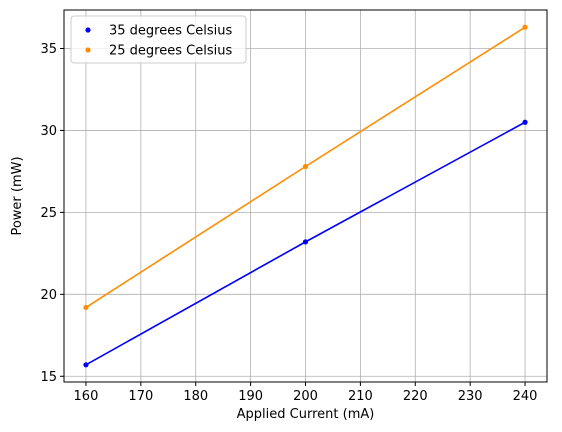  Describe the element at coordinates (360, 396) in the screenshot. I see `x-tick-label: 210` at that location.